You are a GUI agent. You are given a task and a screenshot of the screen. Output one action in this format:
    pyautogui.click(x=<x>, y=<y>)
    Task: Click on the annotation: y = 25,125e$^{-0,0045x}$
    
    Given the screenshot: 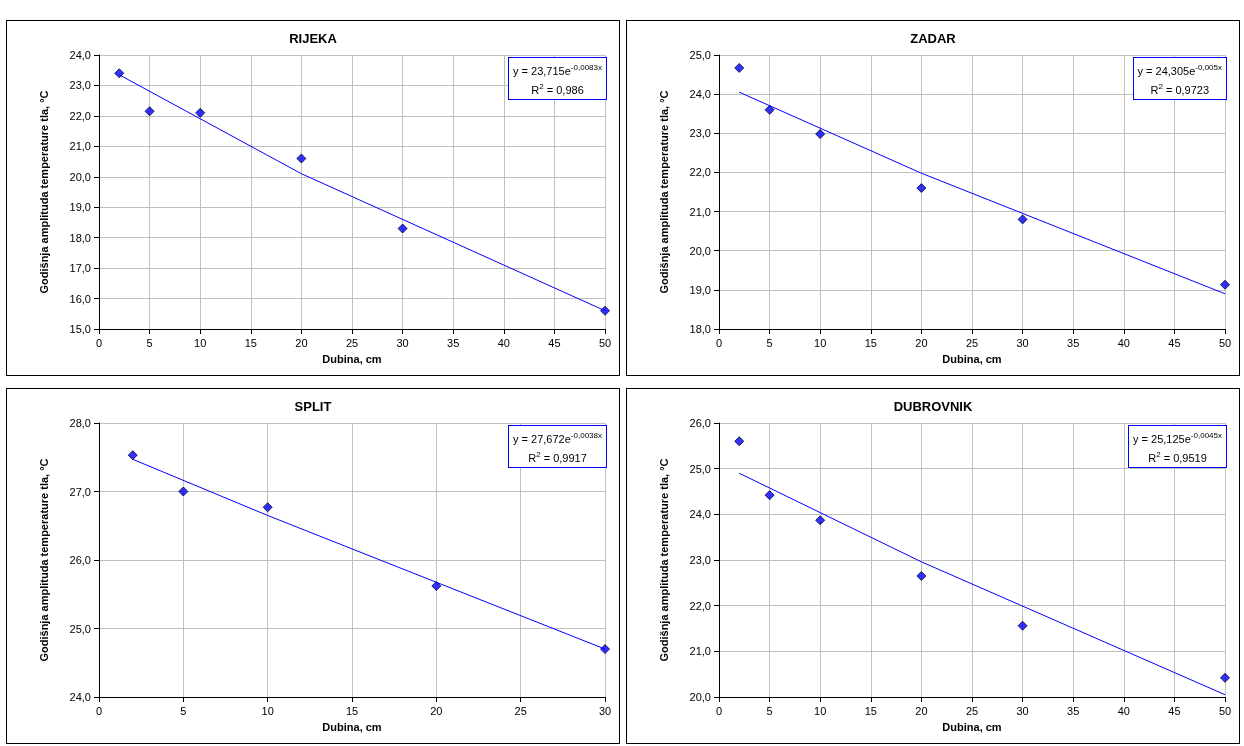 What is the action you would take?
    pyautogui.click(x=1177, y=438)
    